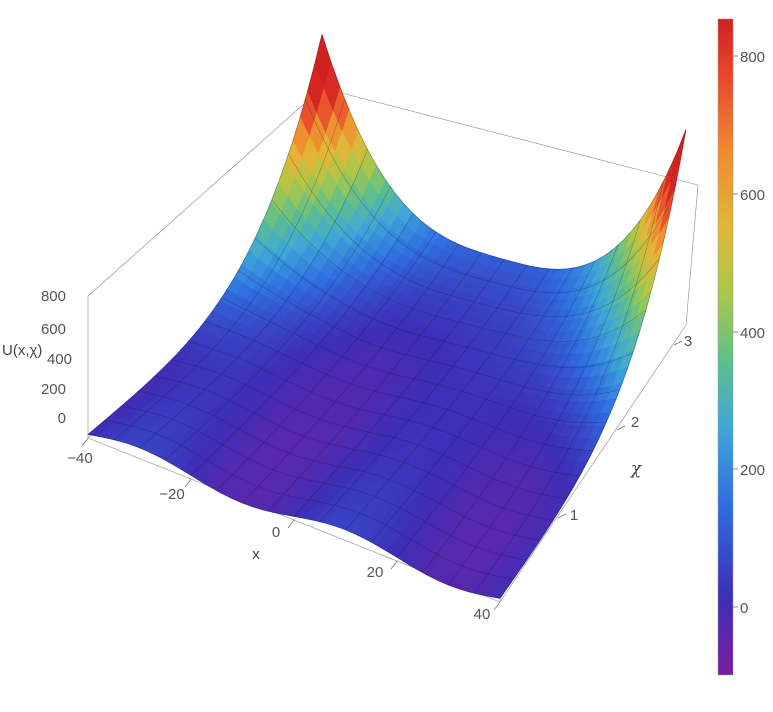 Image resolution: width=773 pixels, height=712 pixels. Describe the element at coordinates (62, 418) in the screenshot. I see `z-tick-label: 0` at that location.